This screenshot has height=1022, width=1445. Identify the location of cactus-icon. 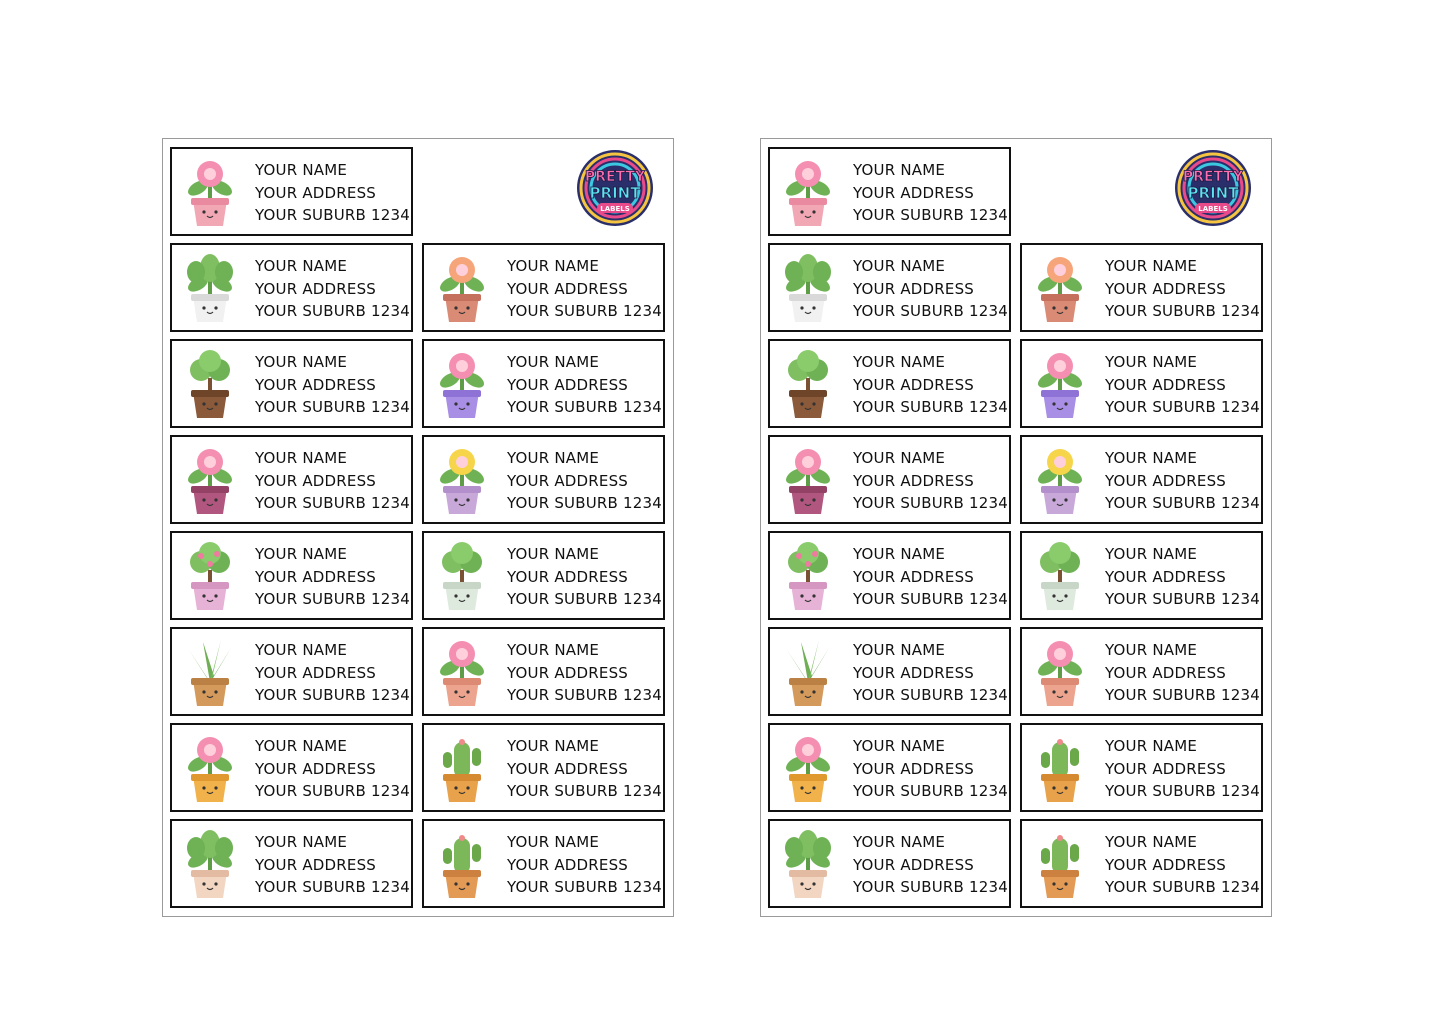
(462, 768).